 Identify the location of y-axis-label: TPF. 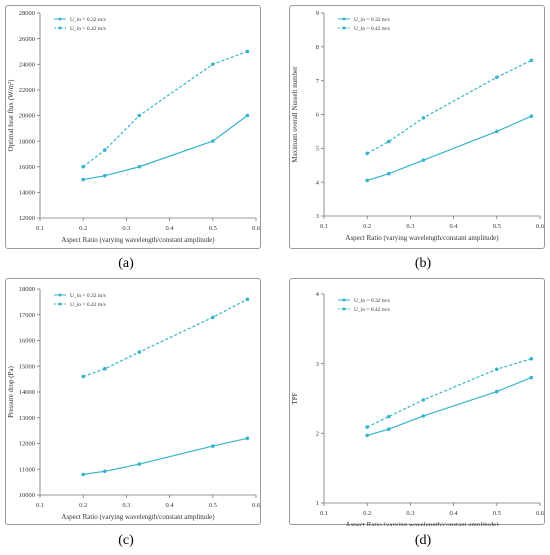
(295, 398).